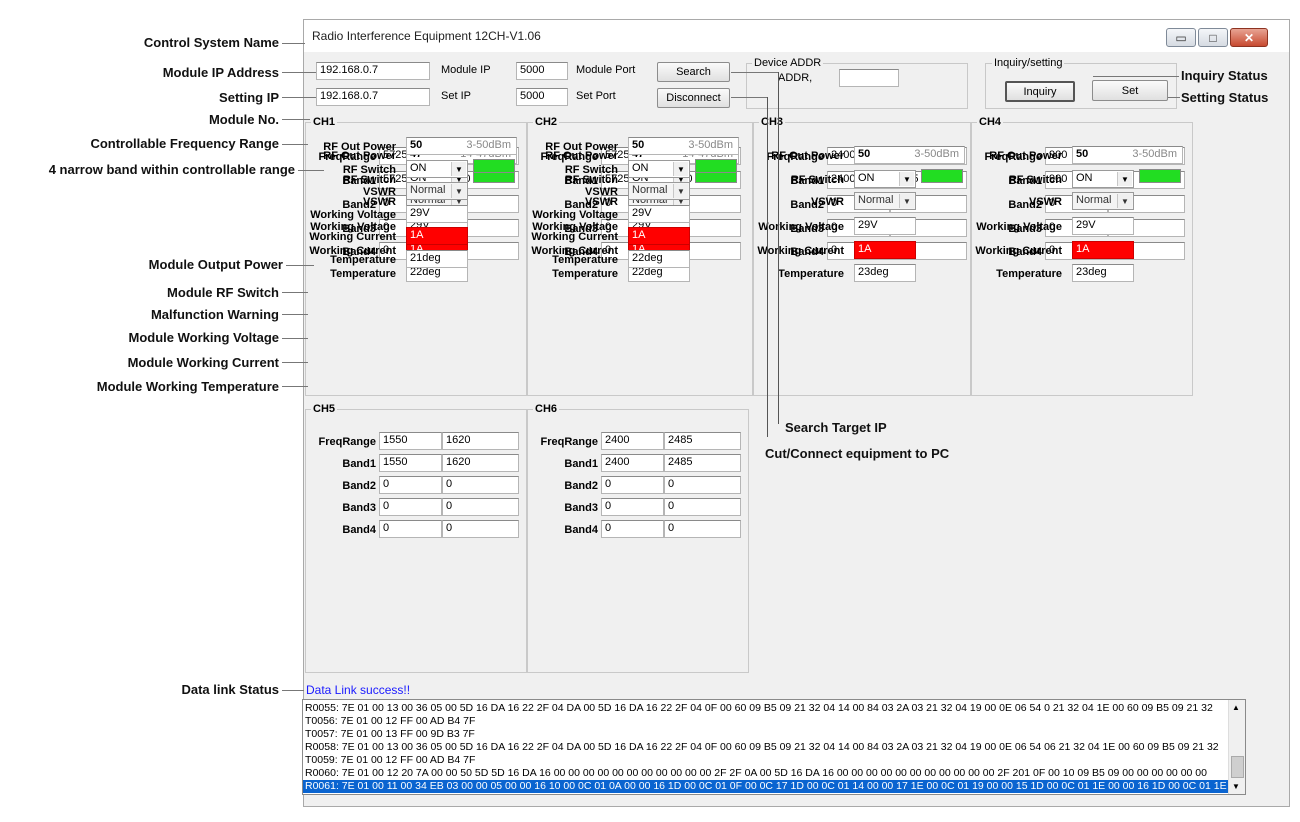 This screenshot has width=1300, height=822. What do you see at coordinates (390, 734) in the screenshot?
I see `log-line: T0057: 7E 01 00 13 FF 00 9D B3 7F` at bounding box center [390, 734].